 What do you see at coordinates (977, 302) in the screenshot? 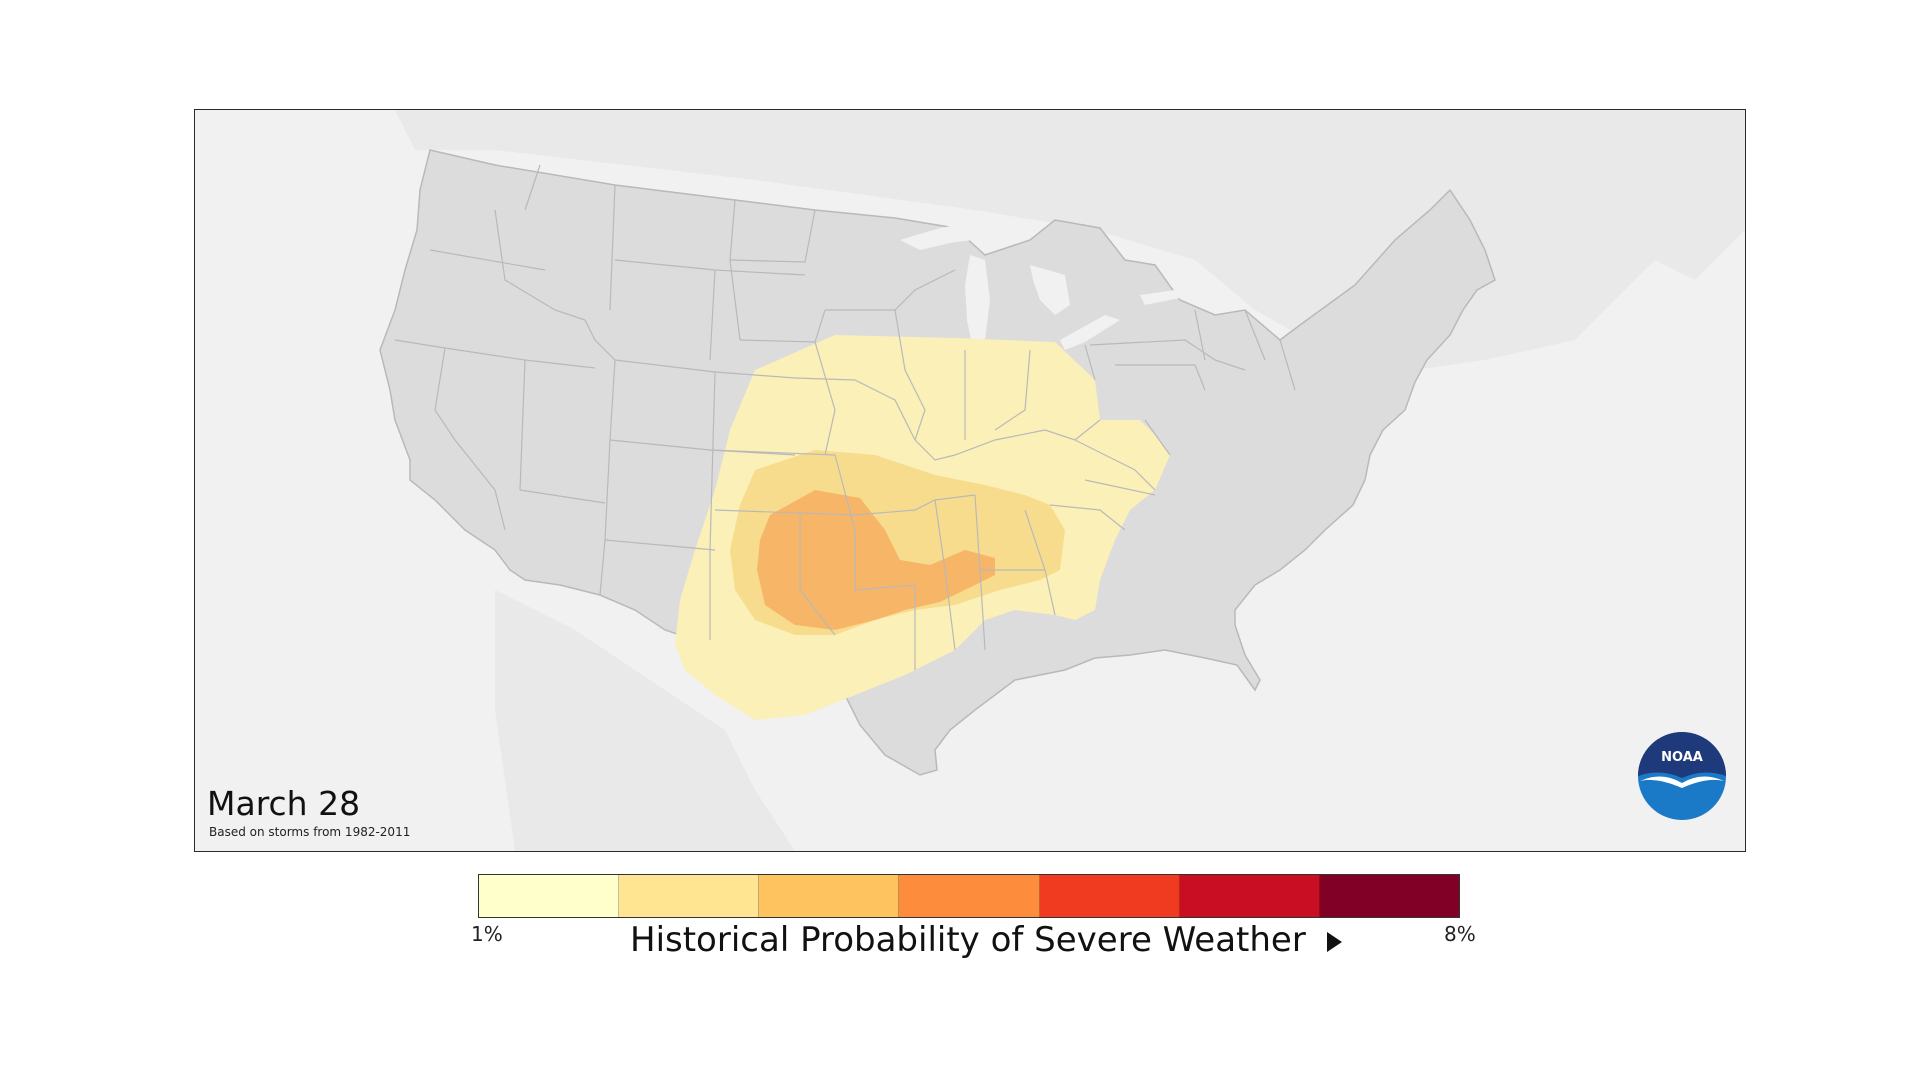
I see `lake-michigan` at bounding box center [977, 302].